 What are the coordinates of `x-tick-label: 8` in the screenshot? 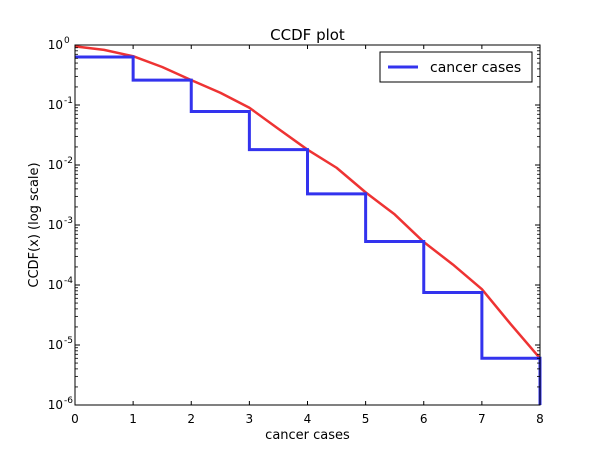 It's located at (540, 419).